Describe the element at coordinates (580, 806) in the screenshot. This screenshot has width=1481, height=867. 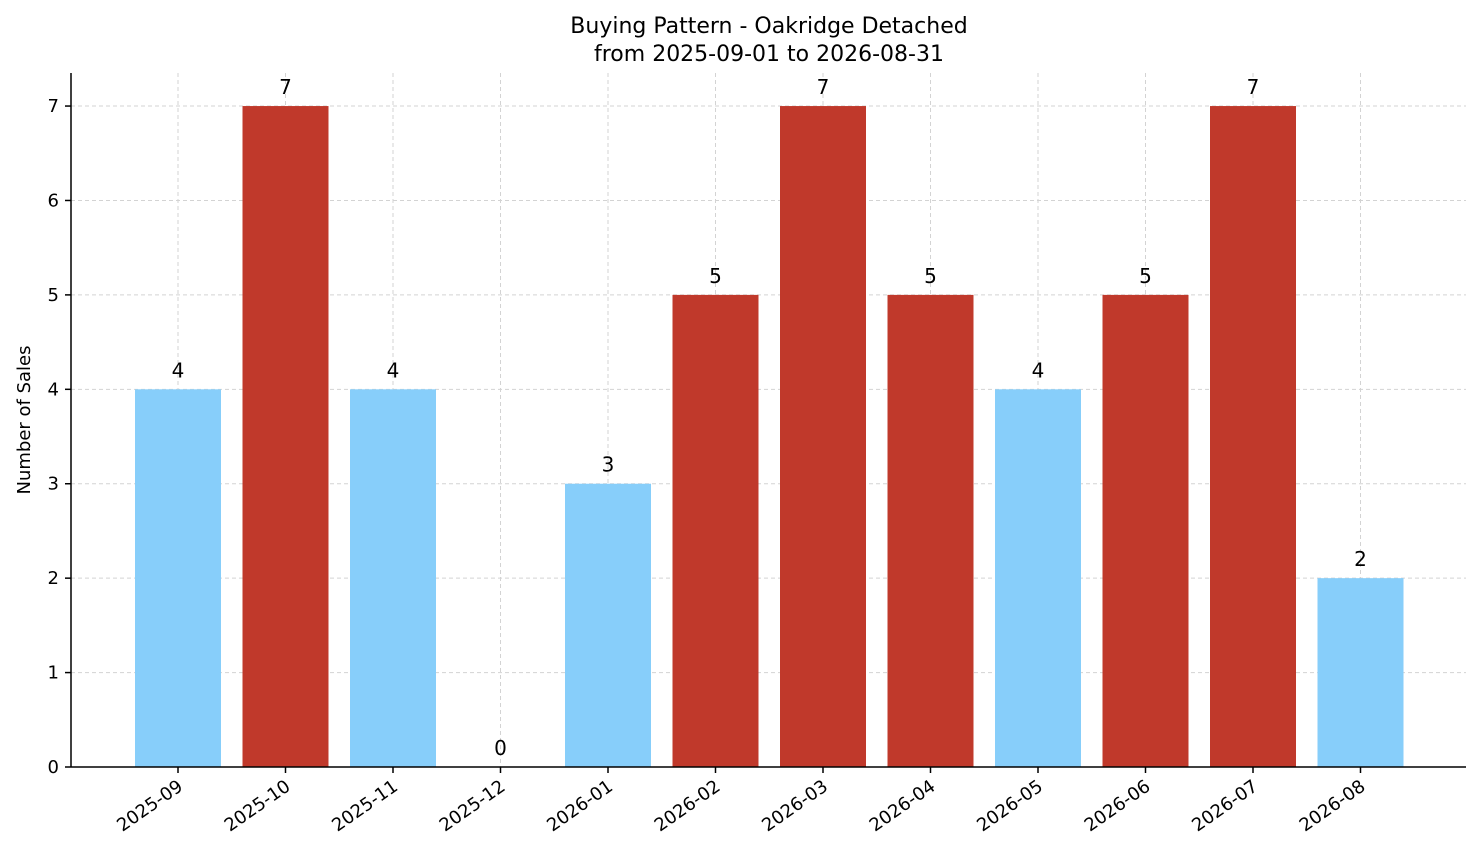
I see `x-tick-label: 2026-01` at that location.